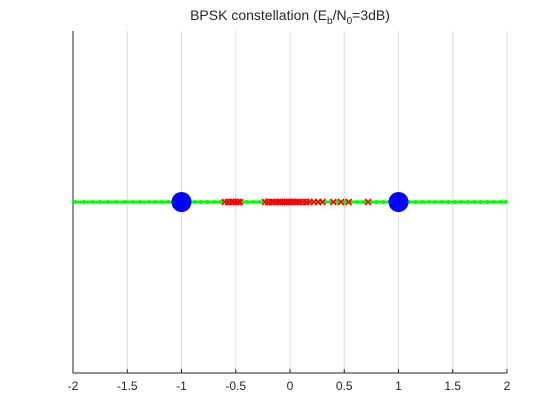 The height and width of the screenshot is (420, 560). I want to click on received-symbols-series, so click(296, 202).